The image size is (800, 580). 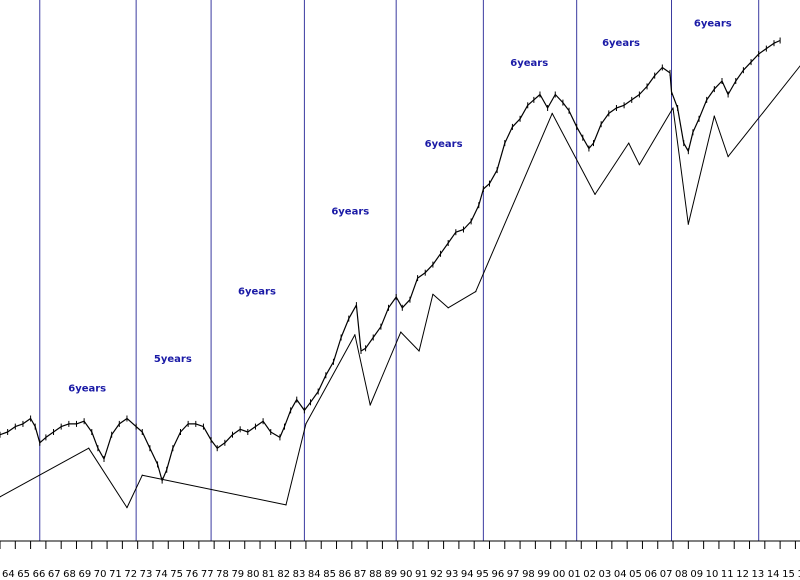 I want to click on x-tick-label: 89, so click(x=390, y=574).